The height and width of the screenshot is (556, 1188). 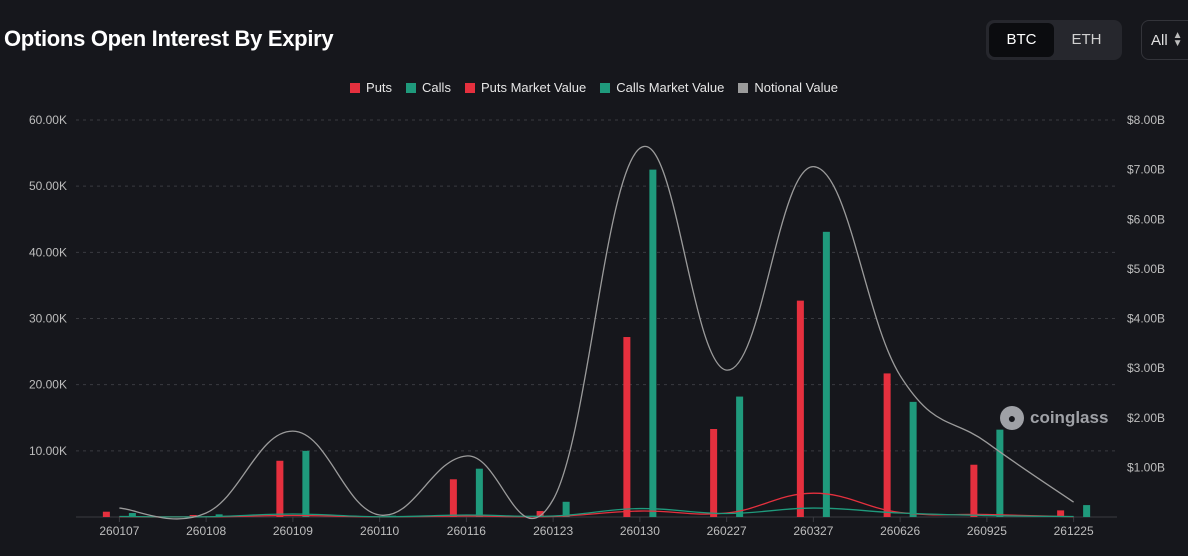 What do you see at coordinates (48, 319) in the screenshot?
I see `y-left-tick-label: 30.00K` at bounding box center [48, 319].